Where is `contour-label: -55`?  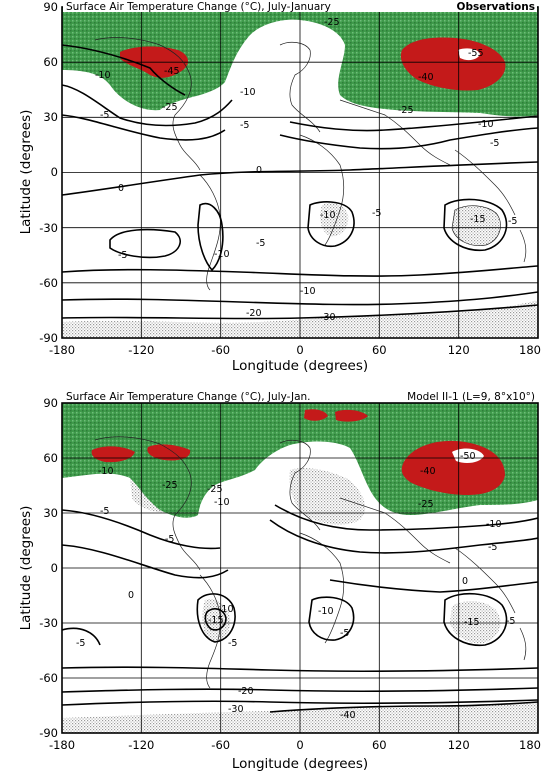
contour-label: -55 is located at coordinates (476, 53).